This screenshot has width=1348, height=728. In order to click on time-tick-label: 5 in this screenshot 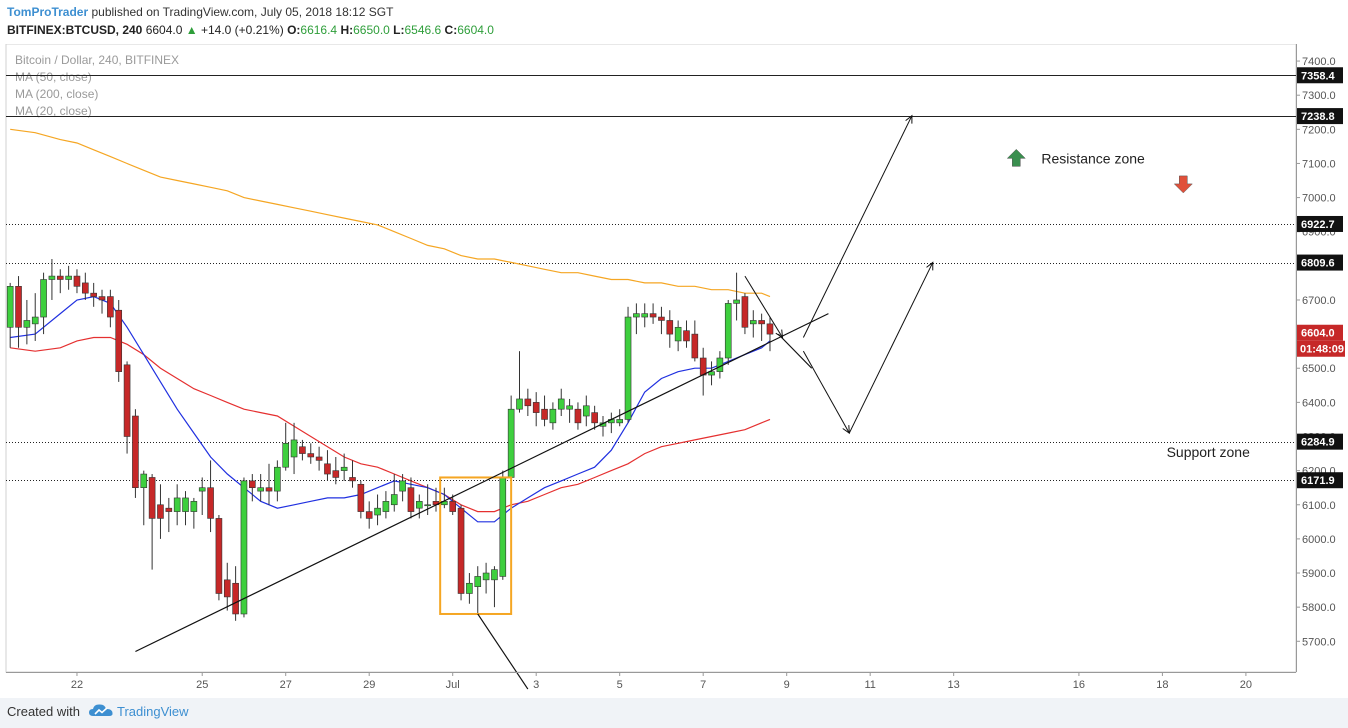, I will do `click(620, 685)`.